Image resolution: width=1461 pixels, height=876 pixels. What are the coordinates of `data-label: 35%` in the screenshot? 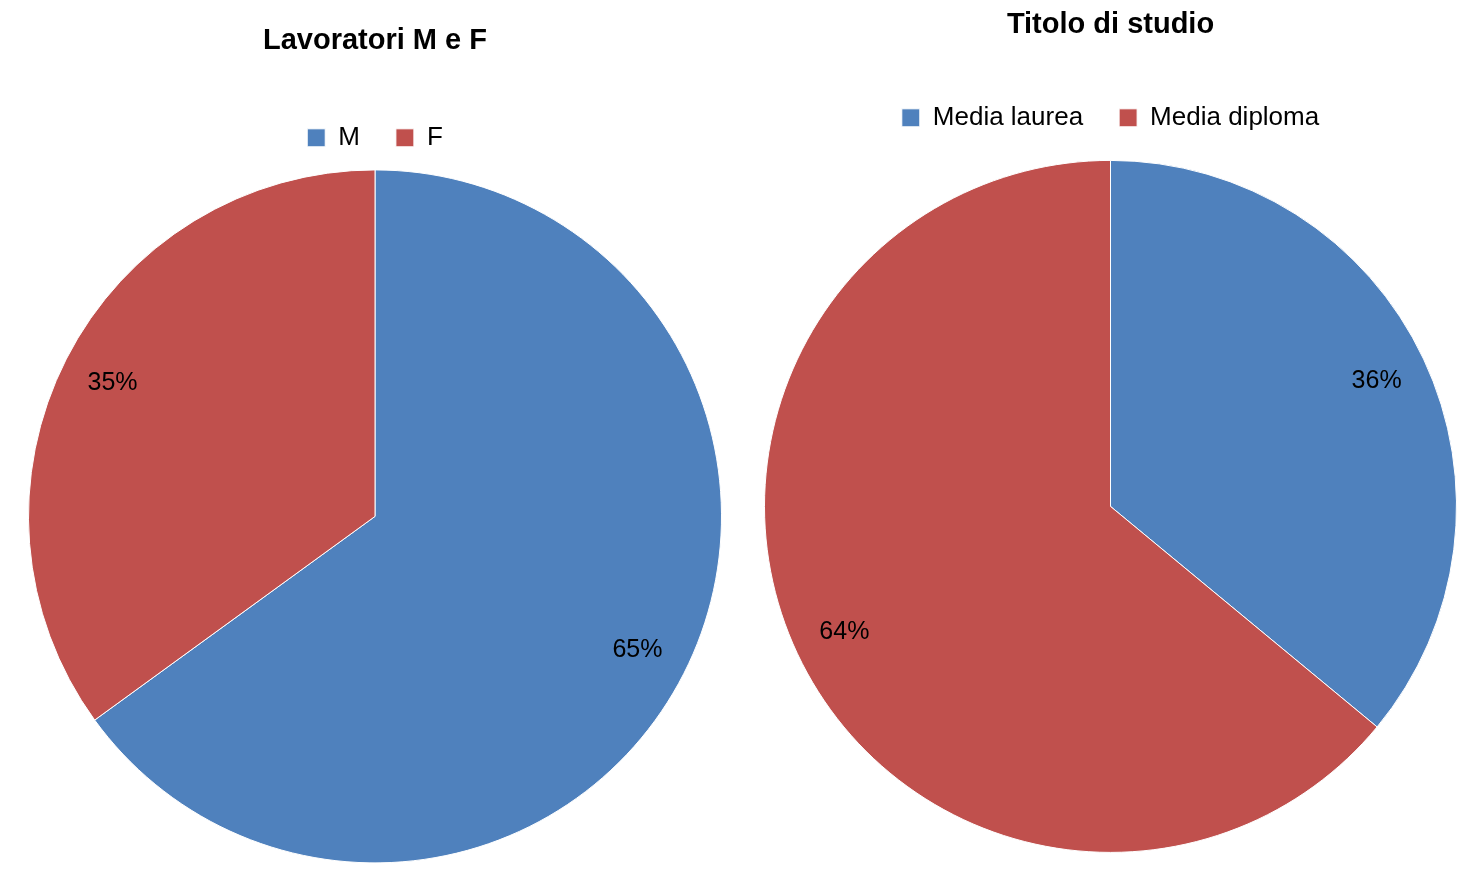 It's located at (112, 380).